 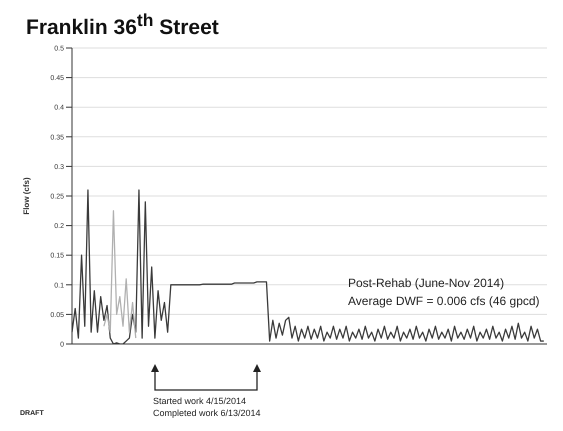 I want to click on annotation: Post-Rehab (June-Nov 2014), so click(x=426, y=283).